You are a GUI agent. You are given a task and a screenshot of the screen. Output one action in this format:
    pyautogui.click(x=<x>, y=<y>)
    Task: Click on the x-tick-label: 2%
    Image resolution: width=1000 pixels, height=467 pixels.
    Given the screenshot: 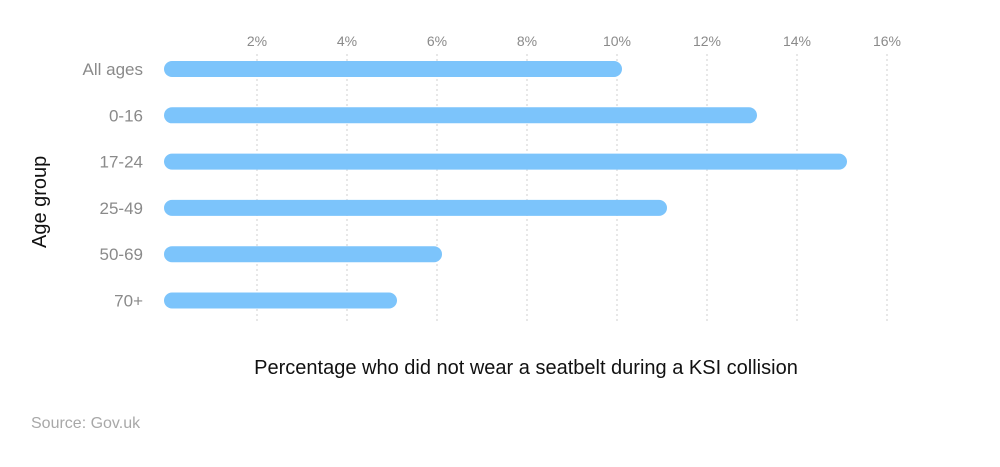 What is the action you would take?
    pyautogui.click(x=257, y=41)
    